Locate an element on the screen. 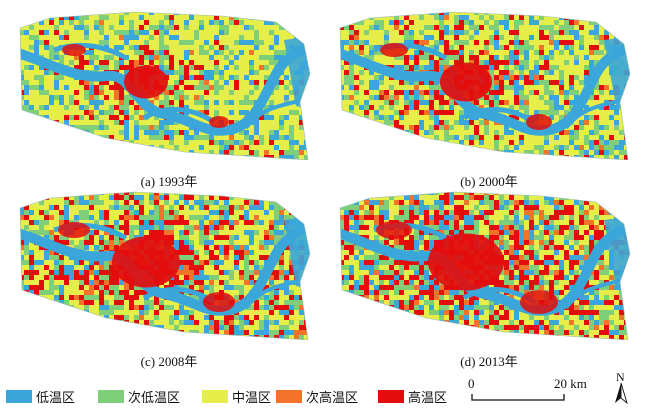  legend-label: 次高温区 is located at coordinates (332, 398).